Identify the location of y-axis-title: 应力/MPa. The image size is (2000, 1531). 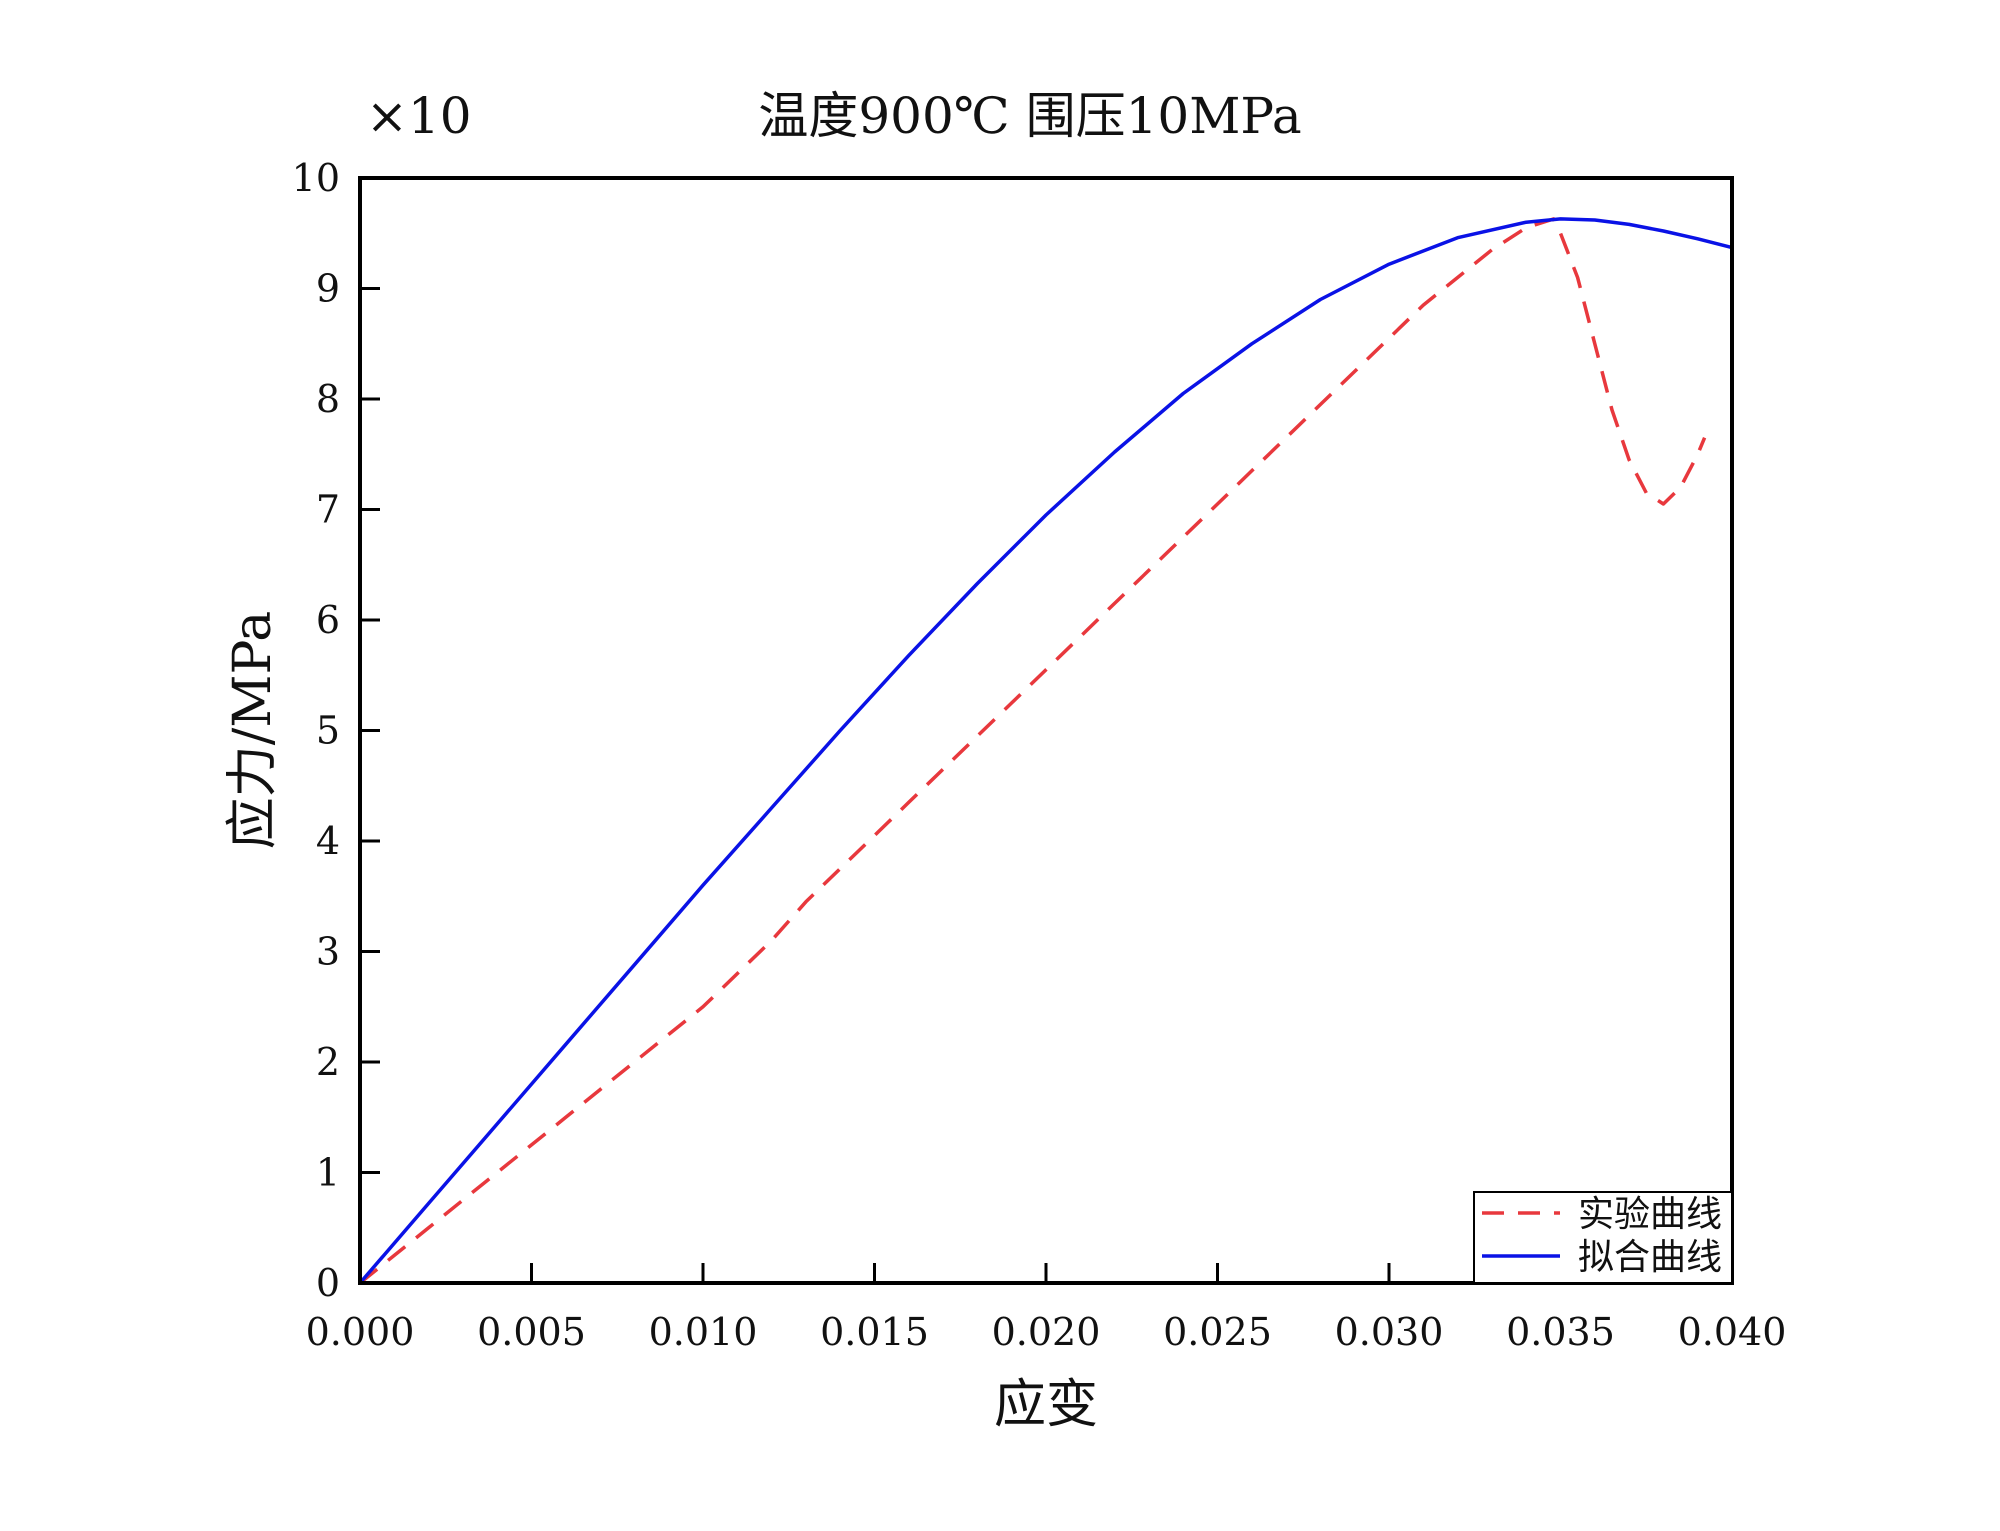
(253, 730).